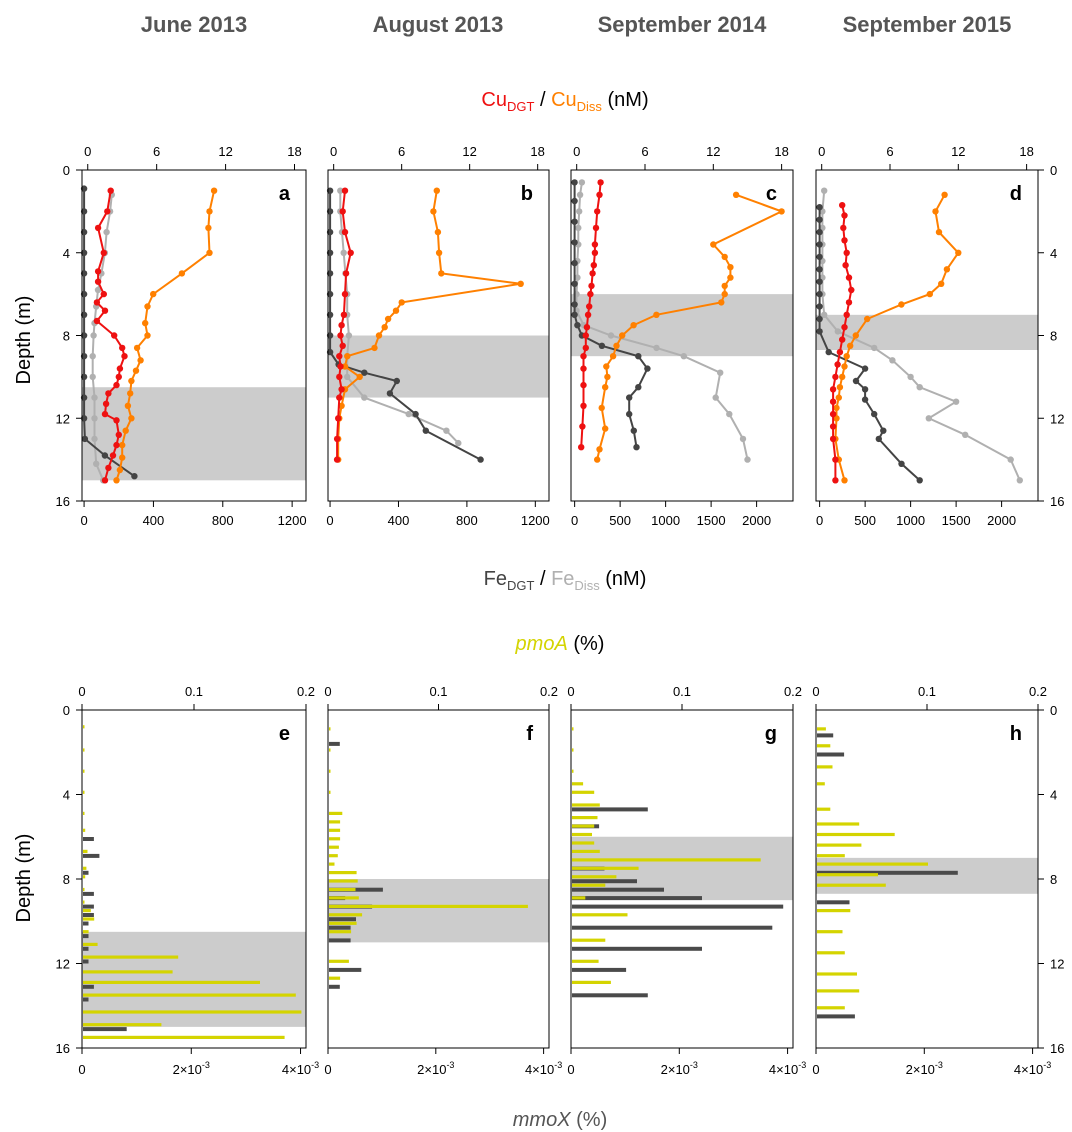 The width and height of the screenshot is (1072, 1132). Describe the element at coordinates (467, 520) in the screenshot. I see `fe-tick-label: 800` at that location.